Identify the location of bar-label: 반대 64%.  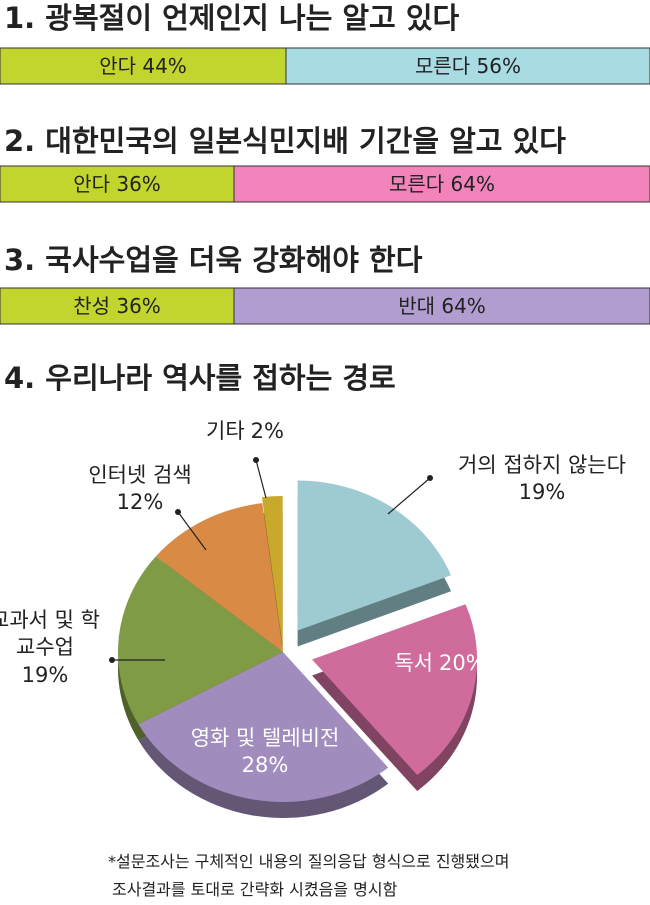
(442, 306).